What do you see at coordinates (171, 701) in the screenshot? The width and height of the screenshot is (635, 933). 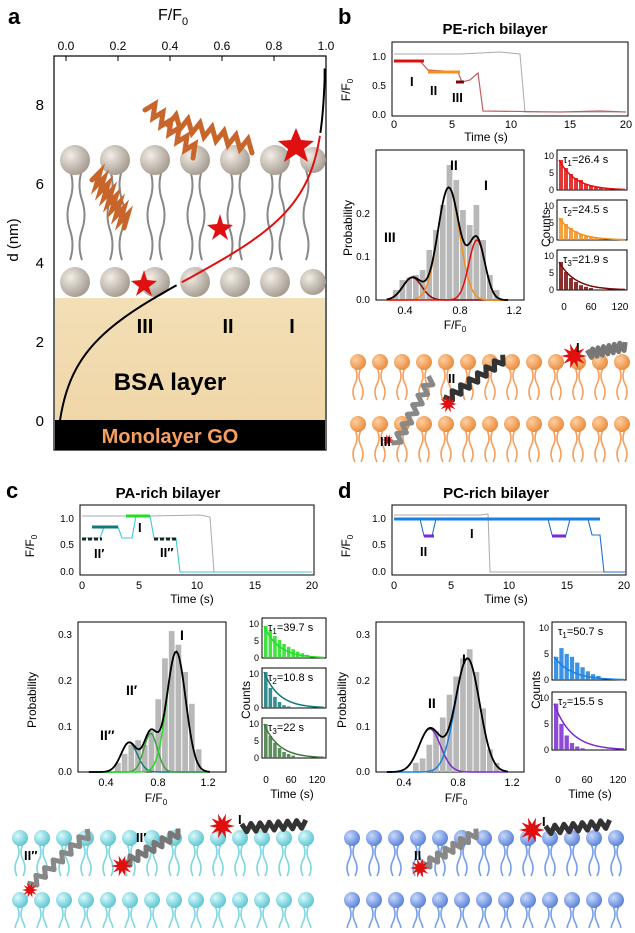 I see `c-hist-bar` at bounding box center [171, 701].